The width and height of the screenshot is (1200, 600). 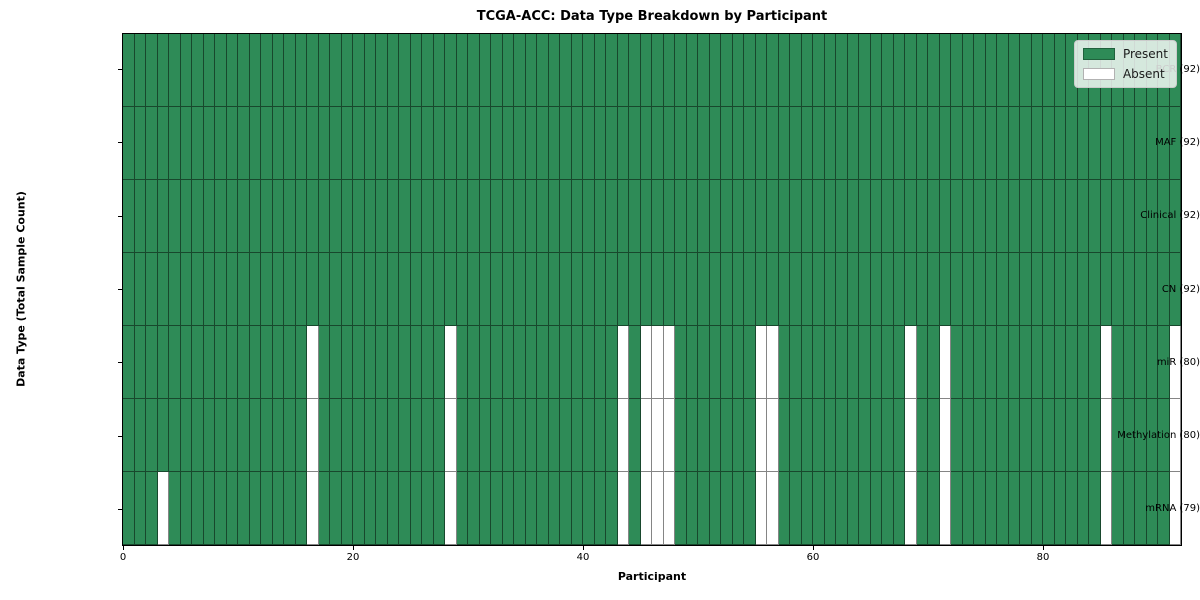 What do you see at coordinates (353, 557) in the screenshot?
I see `x-tick-label: 20` at bounding box center [353, 557].